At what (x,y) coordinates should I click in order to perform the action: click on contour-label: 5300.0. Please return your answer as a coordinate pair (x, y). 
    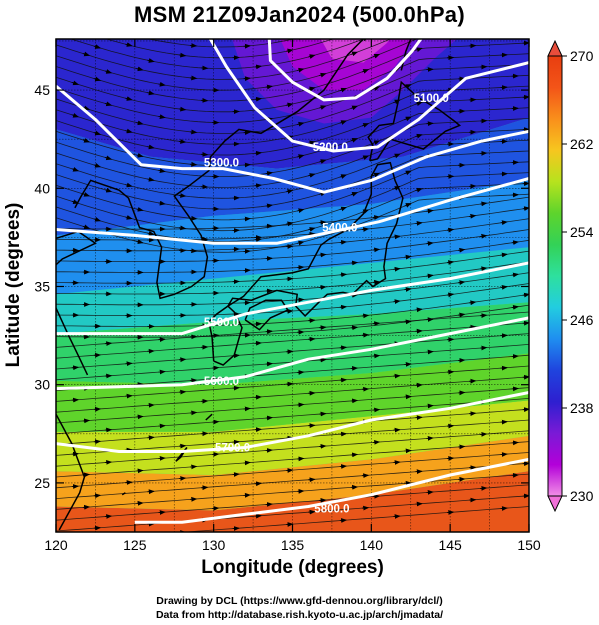
    Looking at the image, I should click on (221, 164).